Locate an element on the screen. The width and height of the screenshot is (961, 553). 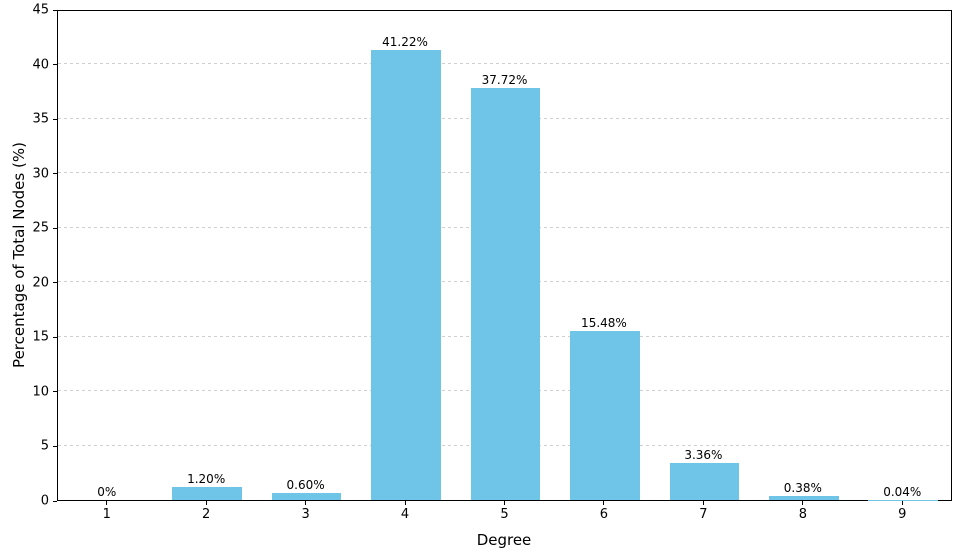
x-tick-label: 4 is located at coordinates (405, 514).